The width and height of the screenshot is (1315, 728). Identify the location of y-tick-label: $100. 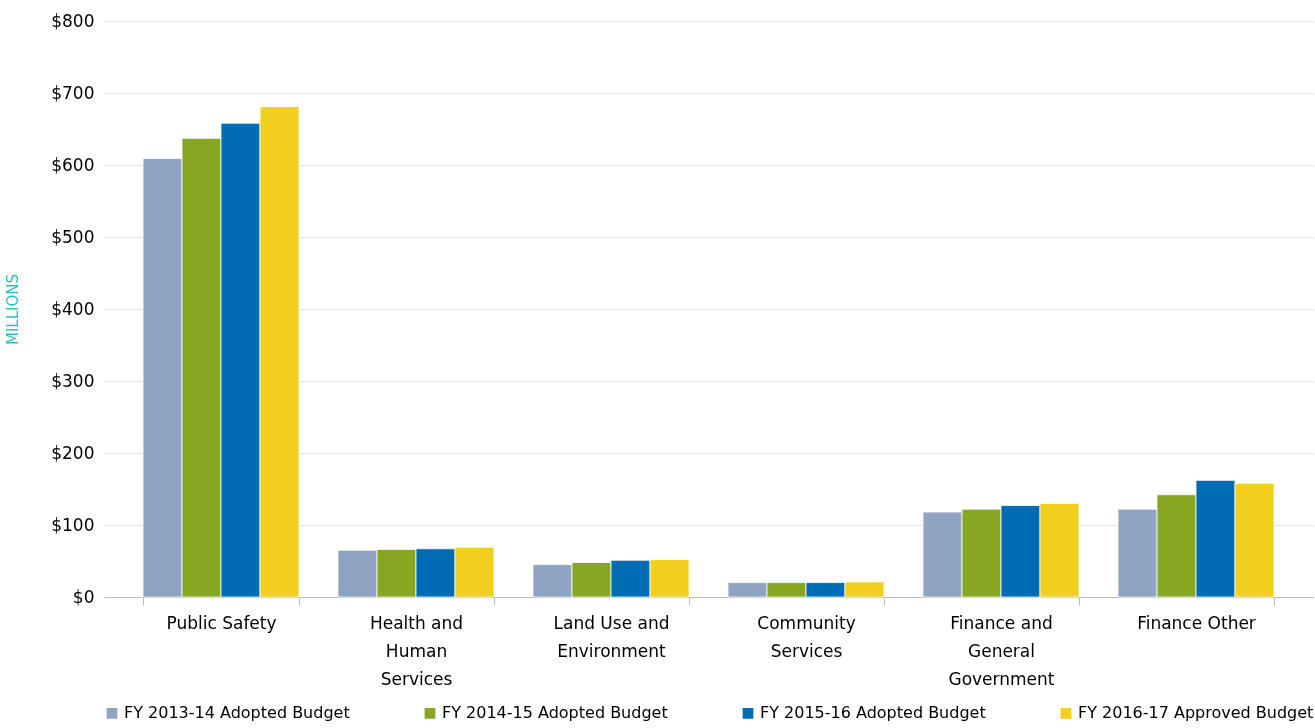
(73, 524).